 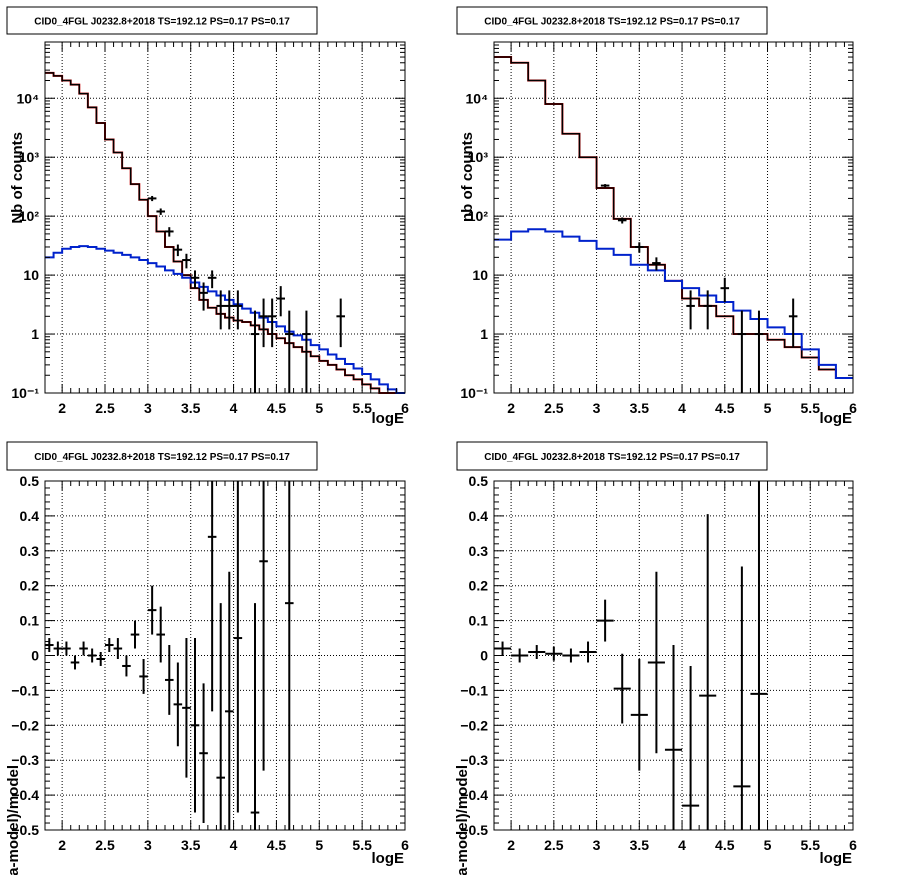 What do you see at coordinates (13, 820) in the screenshot?
I see `y-axis-label: (data-model)/model` at bounding box center [13, 820].